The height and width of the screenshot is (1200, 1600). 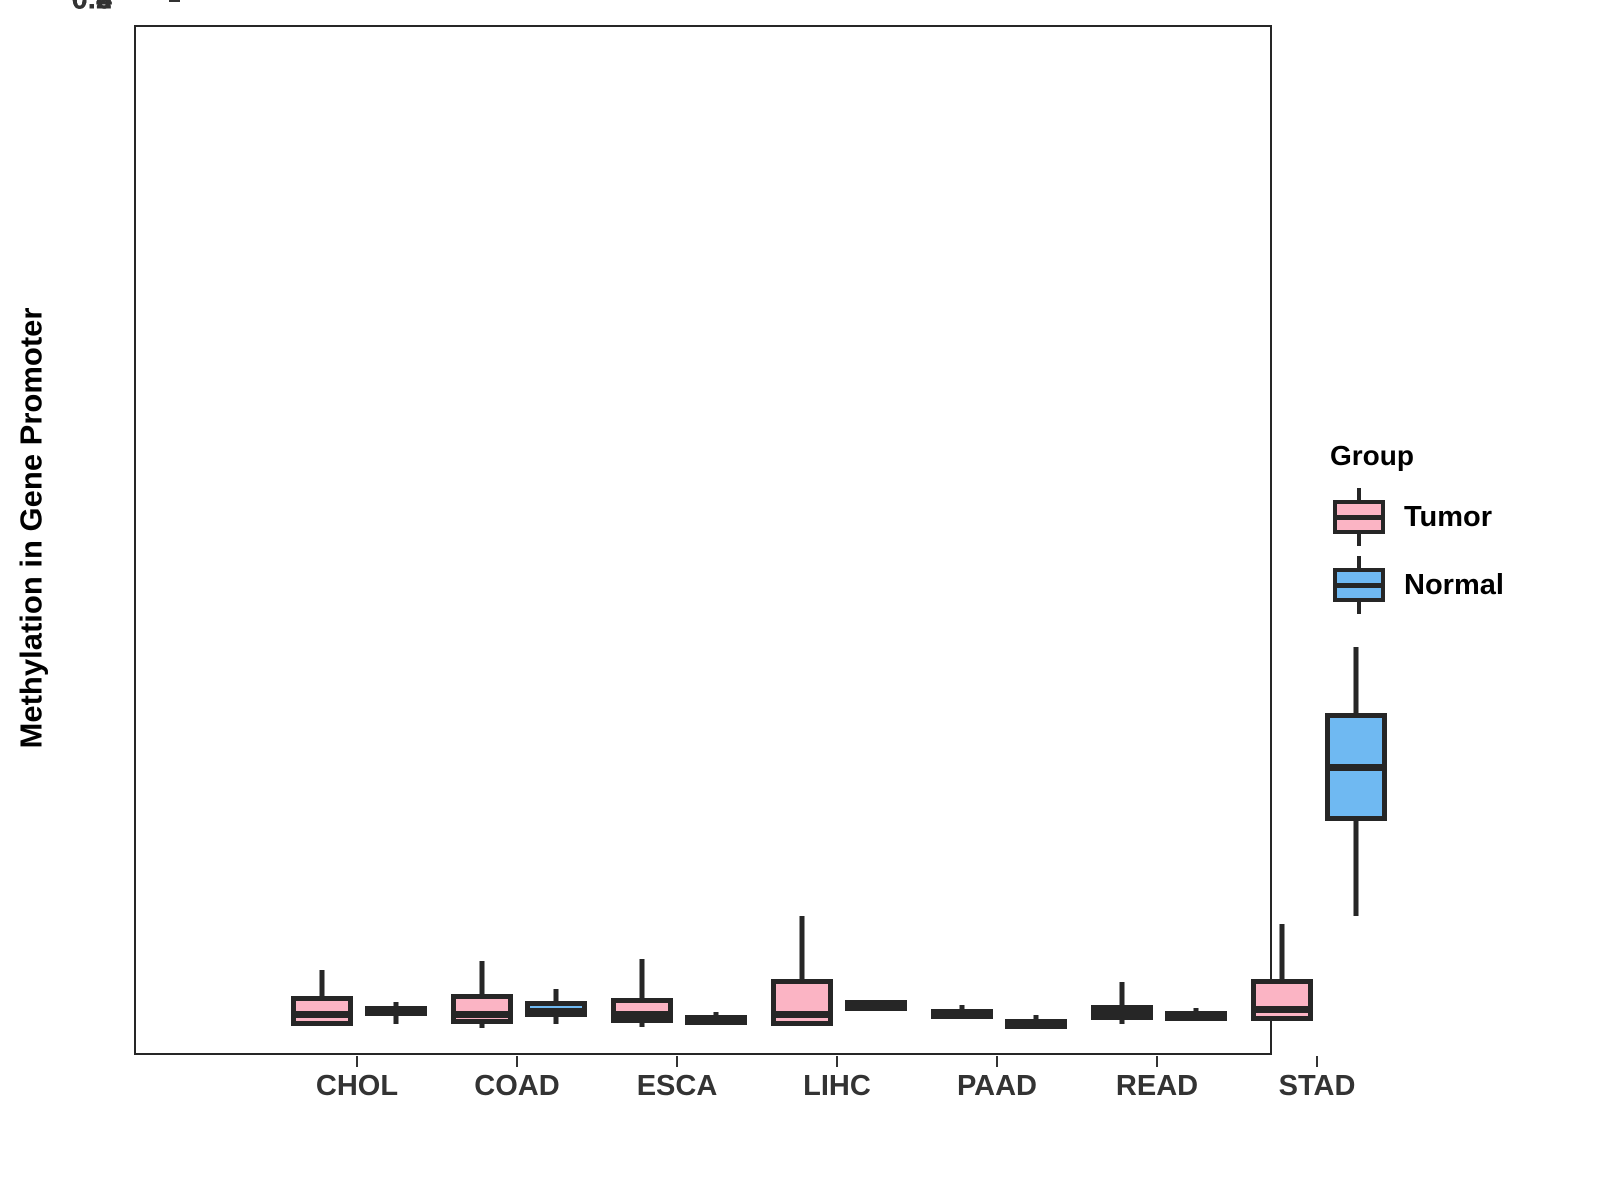 I want to click on x-tick-label-chol: CHOL, so click(x=357, y=1086).